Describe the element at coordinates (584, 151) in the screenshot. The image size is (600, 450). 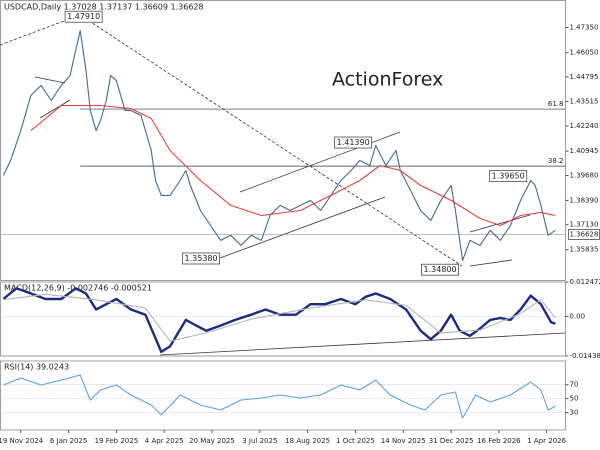
I see `y-tick-label: 1.40945` at that location.